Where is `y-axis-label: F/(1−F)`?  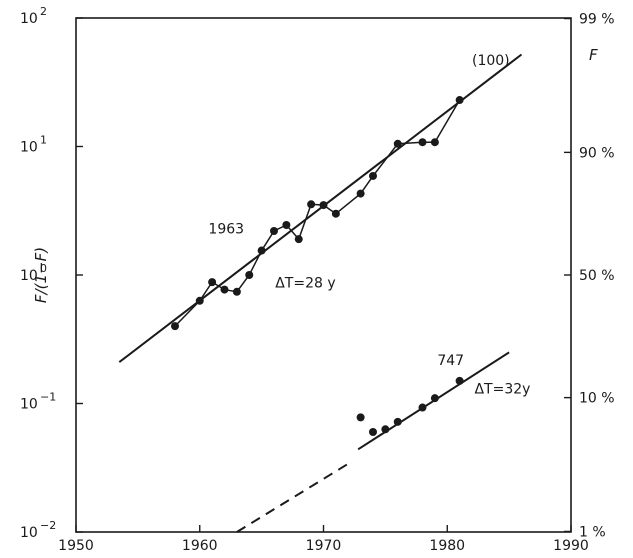 y-axis-label: F/(1−F) is located at coordinates (41, 275).